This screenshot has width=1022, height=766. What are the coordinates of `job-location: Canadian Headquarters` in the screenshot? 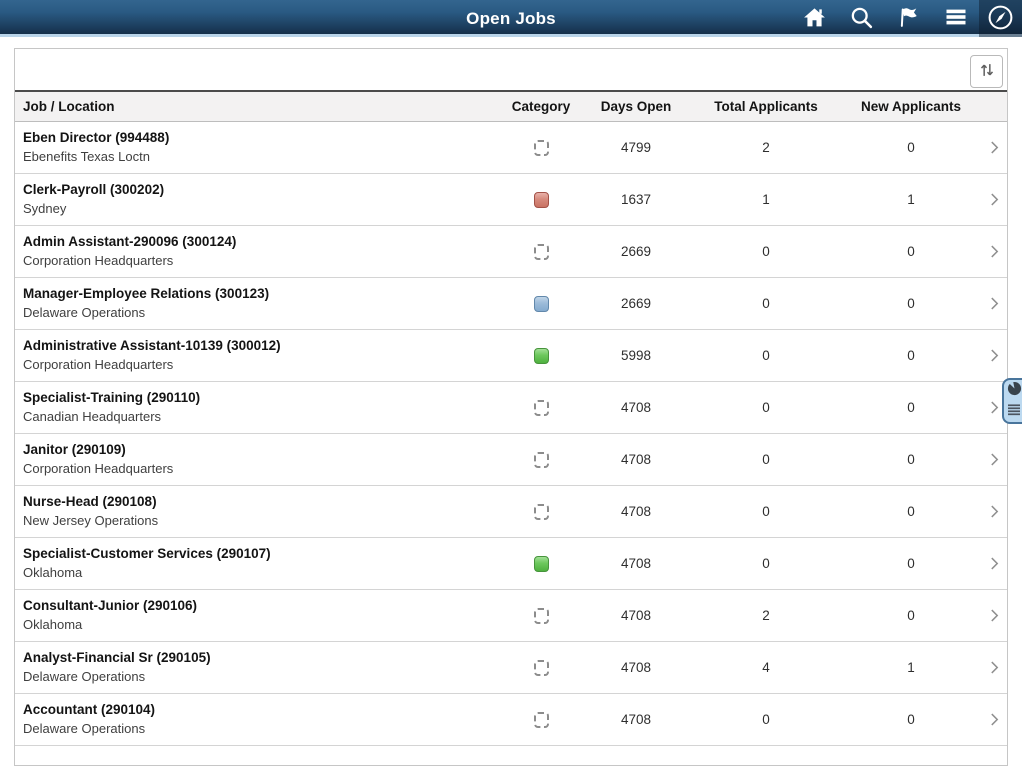 It's located at (92, 416).